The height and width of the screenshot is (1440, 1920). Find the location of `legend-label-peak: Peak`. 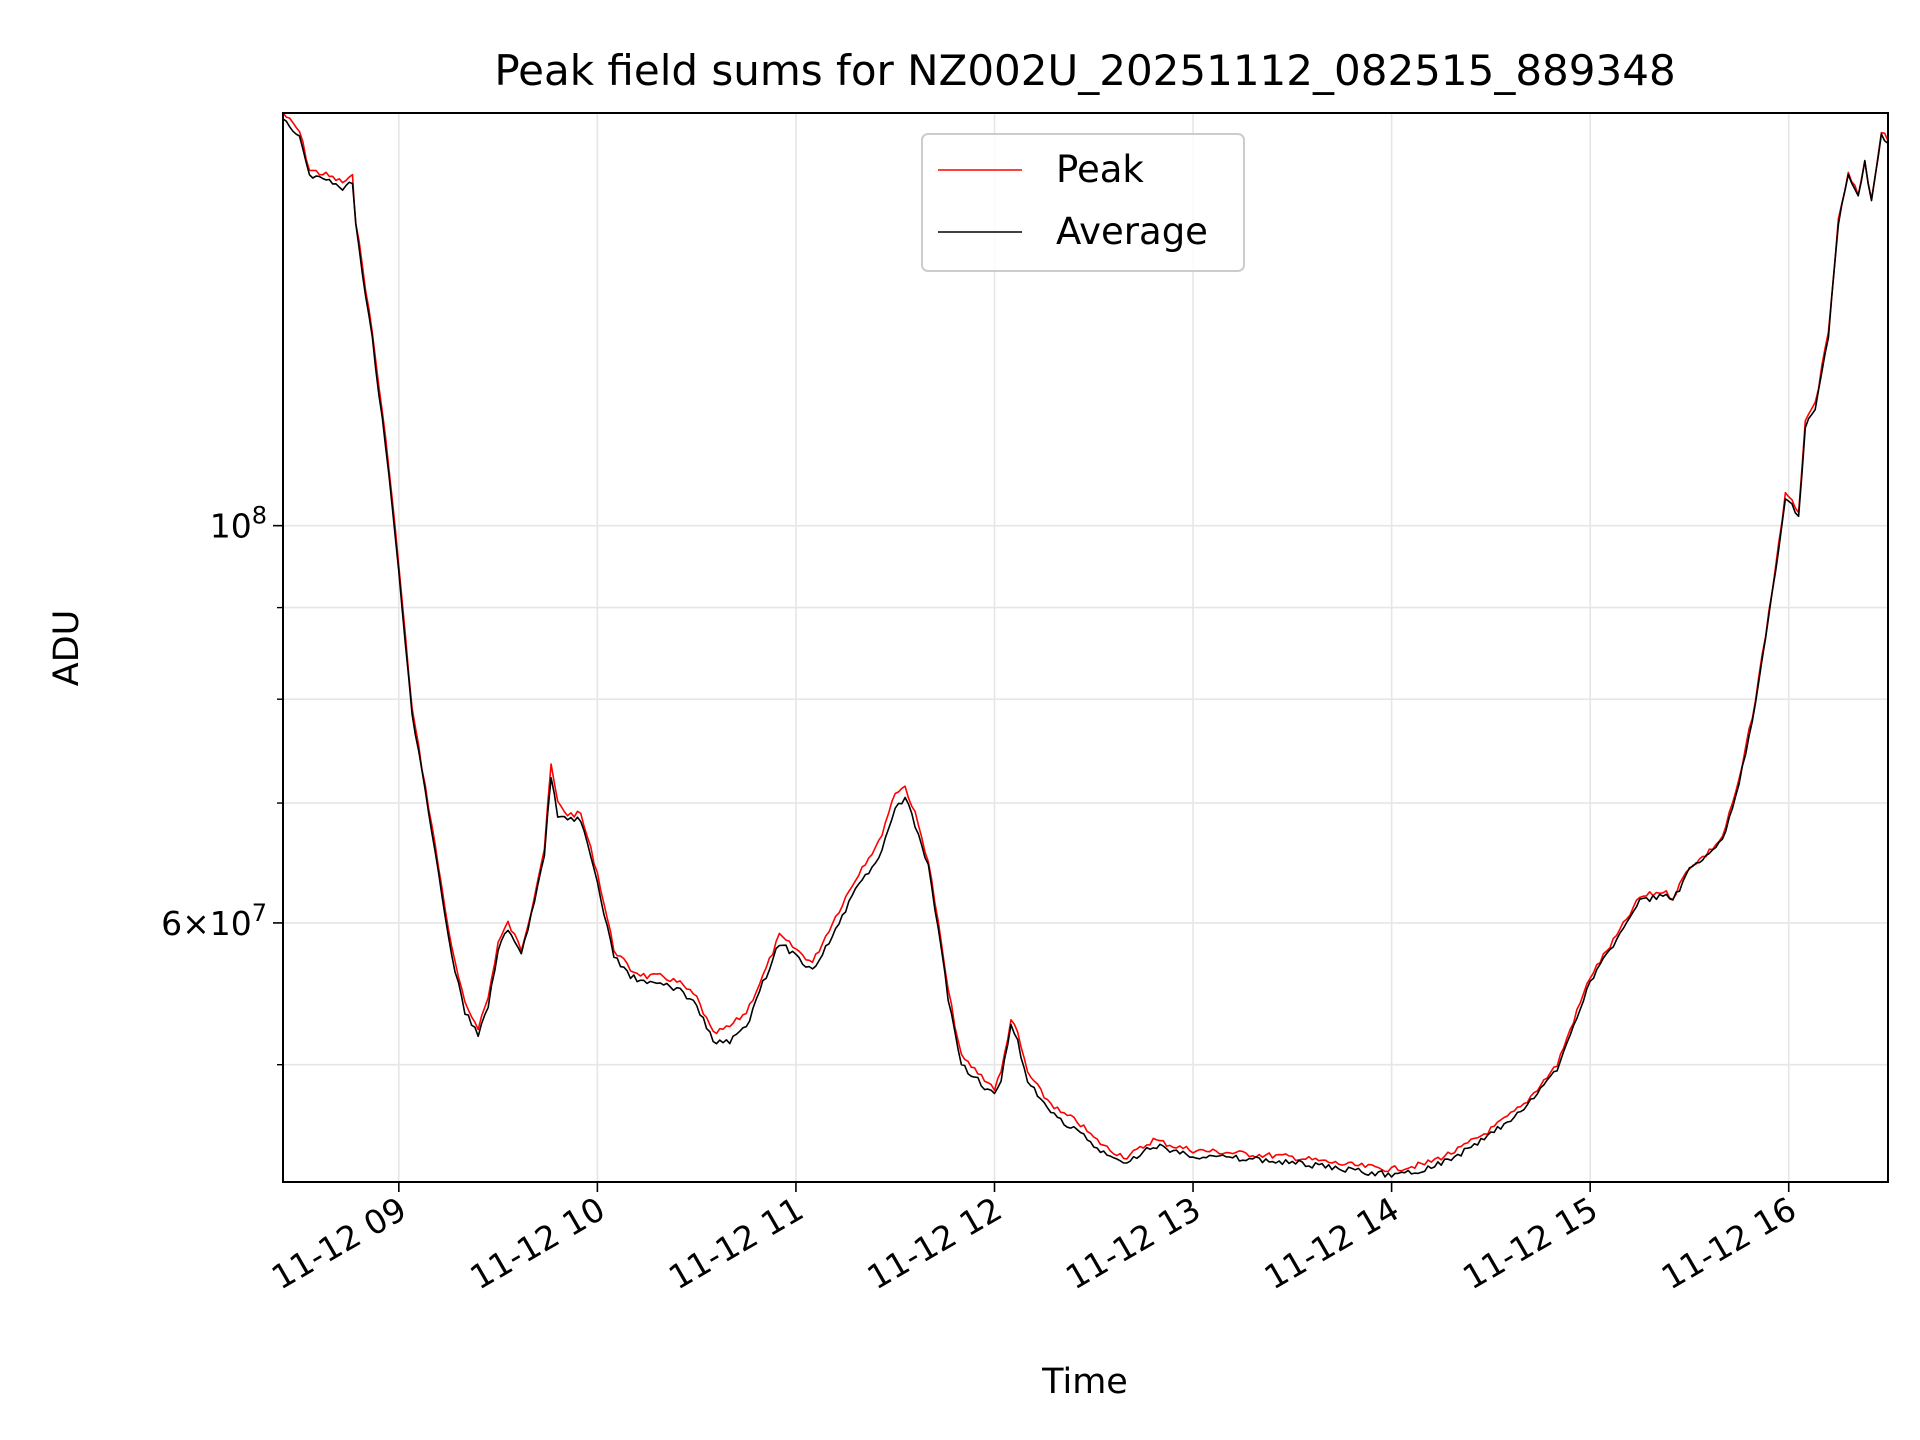

legend-label-peak: Peak is located at coordinates (1100, 169).